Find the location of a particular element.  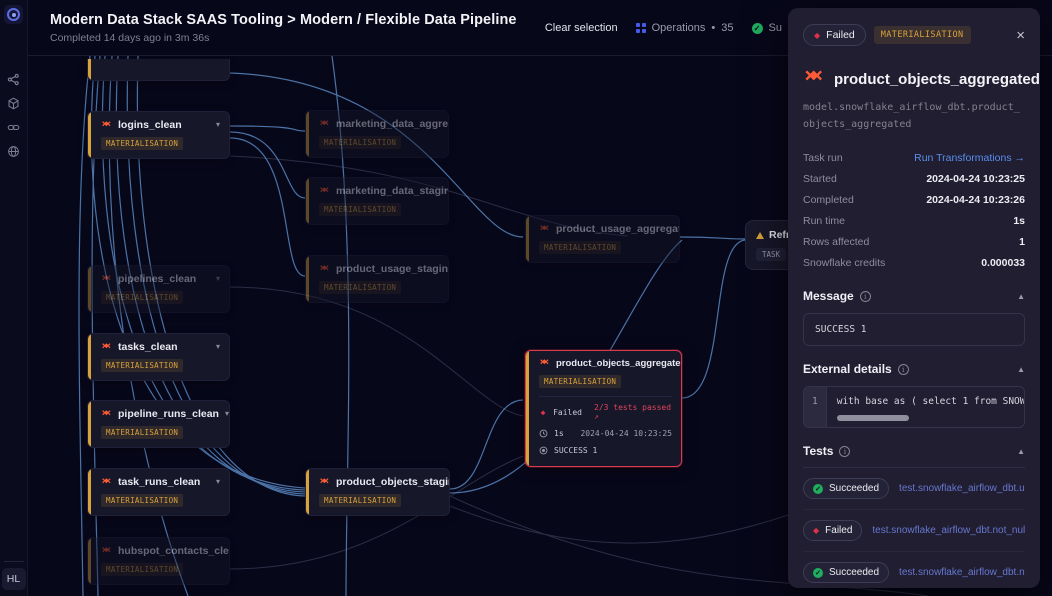

info-icon: i is located at coordinates (903, 369).